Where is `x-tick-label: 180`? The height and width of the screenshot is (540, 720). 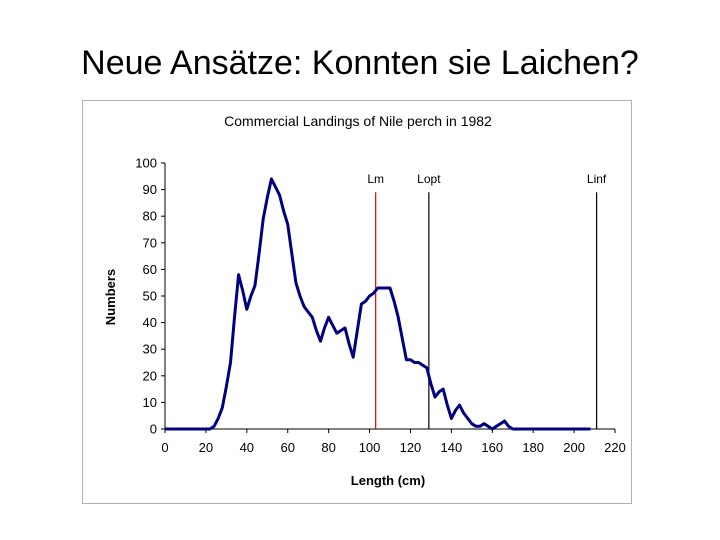
x-tick-label: 180 is located at coordinates (533, 447).